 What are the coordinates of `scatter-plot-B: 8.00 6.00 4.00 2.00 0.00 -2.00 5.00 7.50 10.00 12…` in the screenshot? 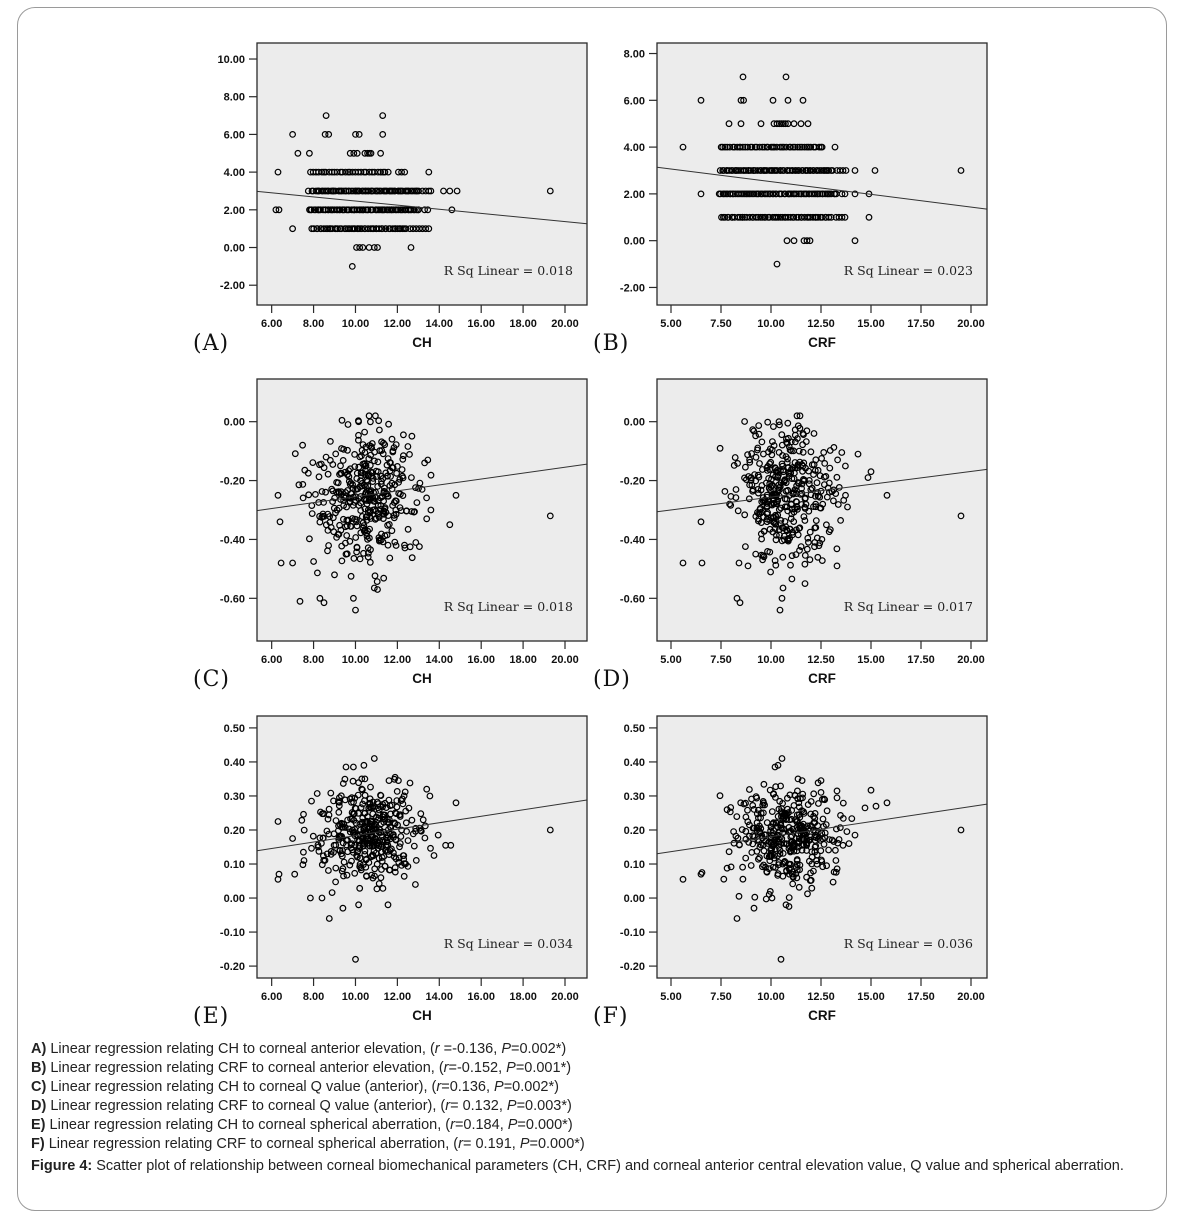 It's located at (789, 192).